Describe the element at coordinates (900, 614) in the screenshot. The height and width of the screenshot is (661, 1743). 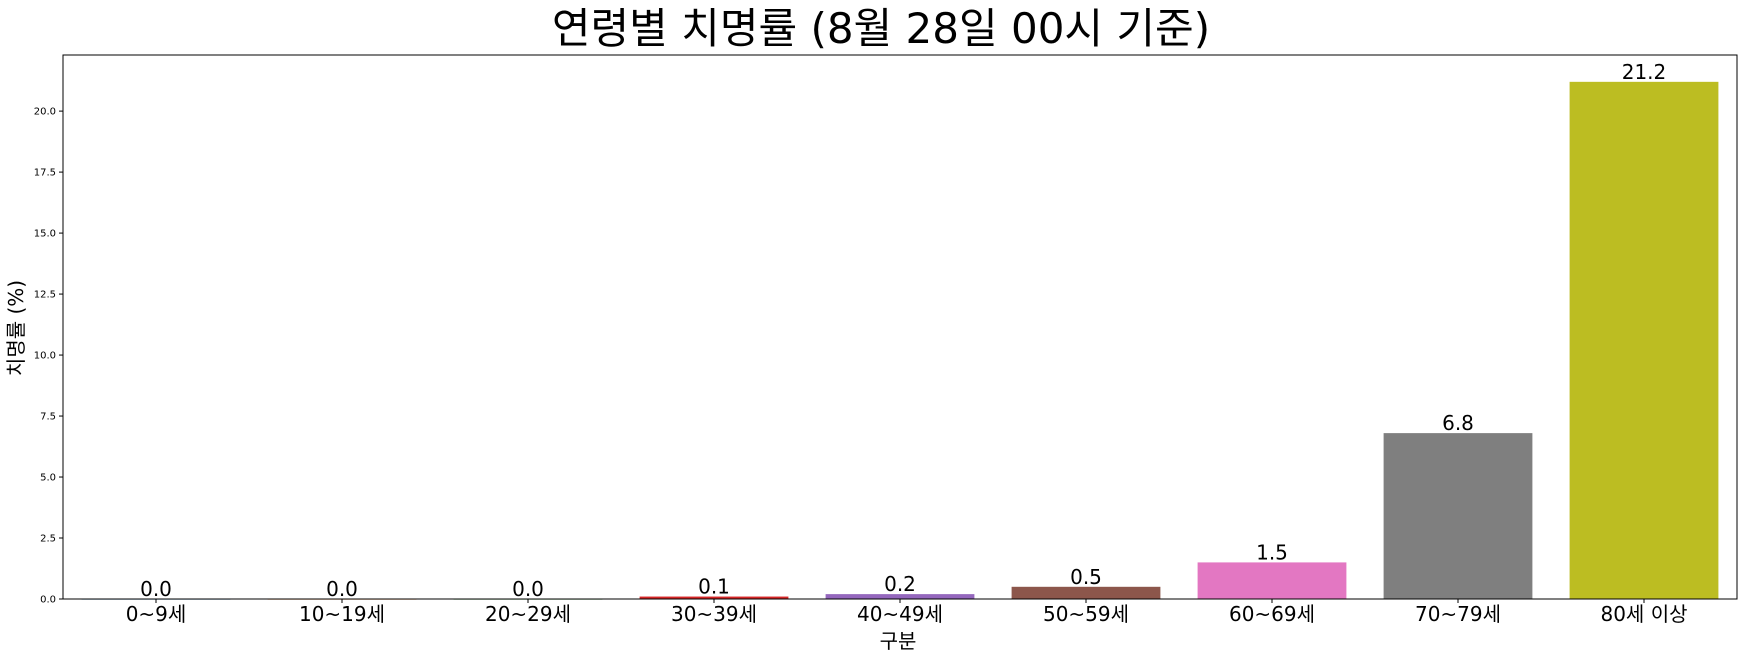
I see `x-tick-label: 40~49세` at that location.